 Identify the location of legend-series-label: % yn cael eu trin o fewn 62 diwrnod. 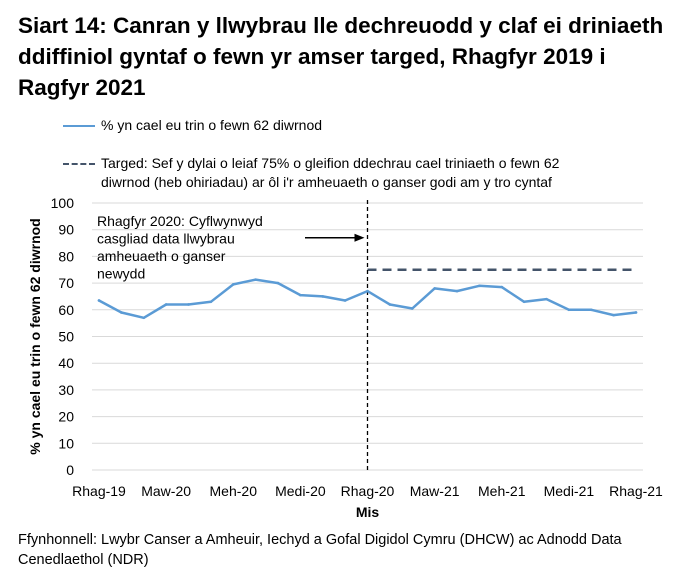
(212, 125).